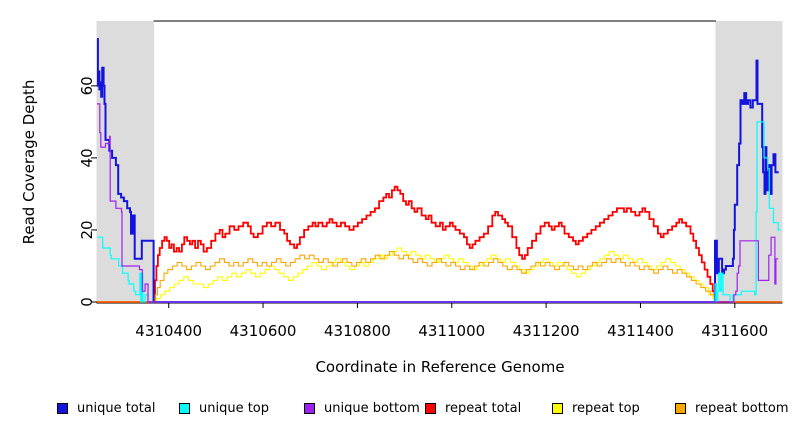  Describe the element at coordinates (87, 229) in the screenshot. I see `y-tick-label: 20` at that location.